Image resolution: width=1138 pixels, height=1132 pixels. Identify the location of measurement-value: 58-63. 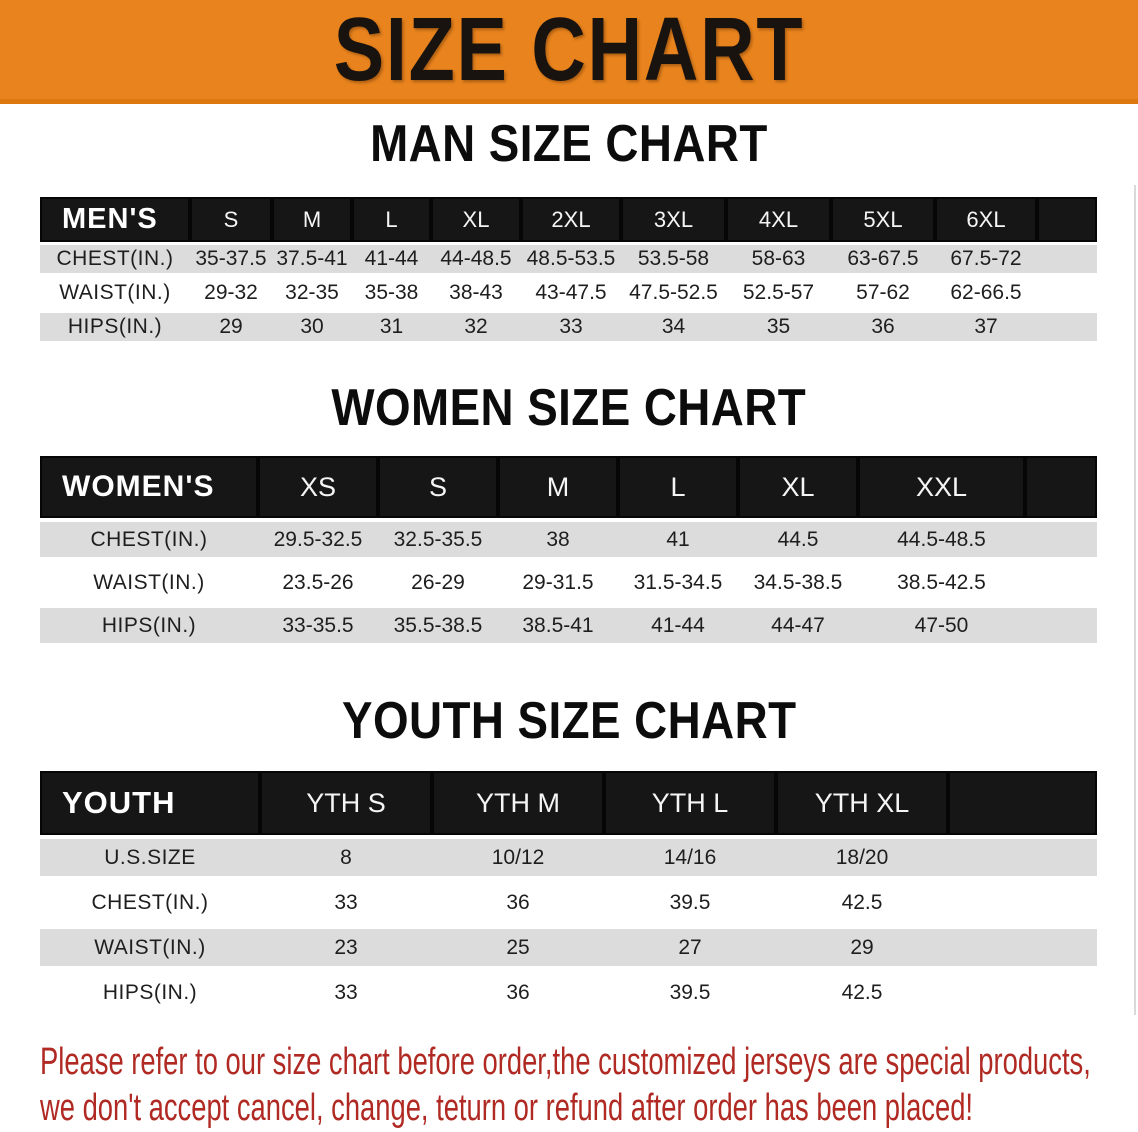
(778, 259).